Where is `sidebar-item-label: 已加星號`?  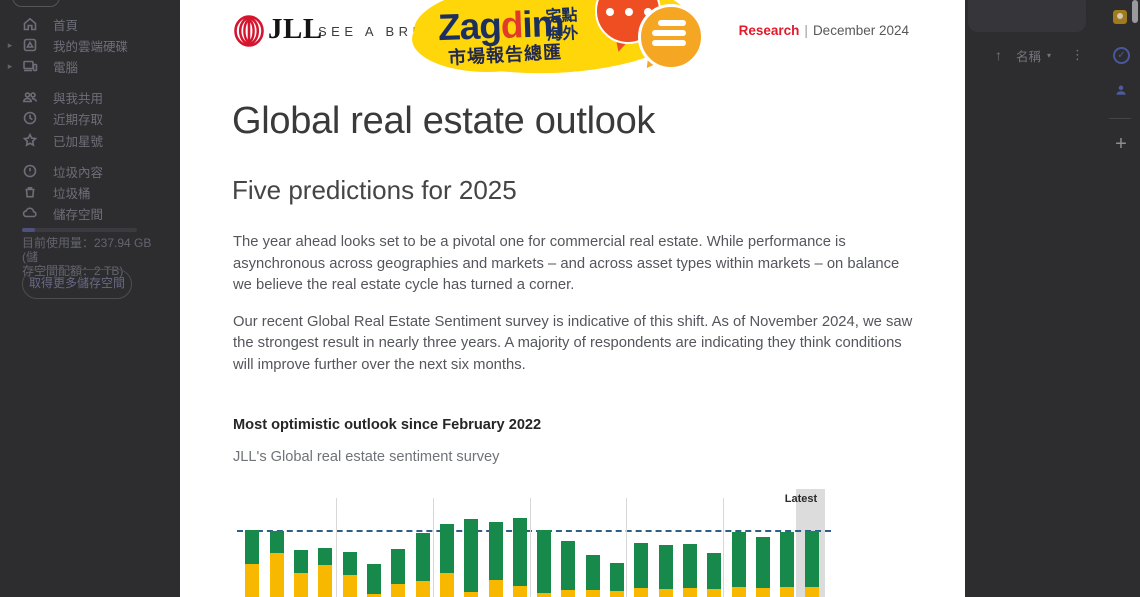 sidebar-item-label: 已加星號 is located at coordinates (78, 141).